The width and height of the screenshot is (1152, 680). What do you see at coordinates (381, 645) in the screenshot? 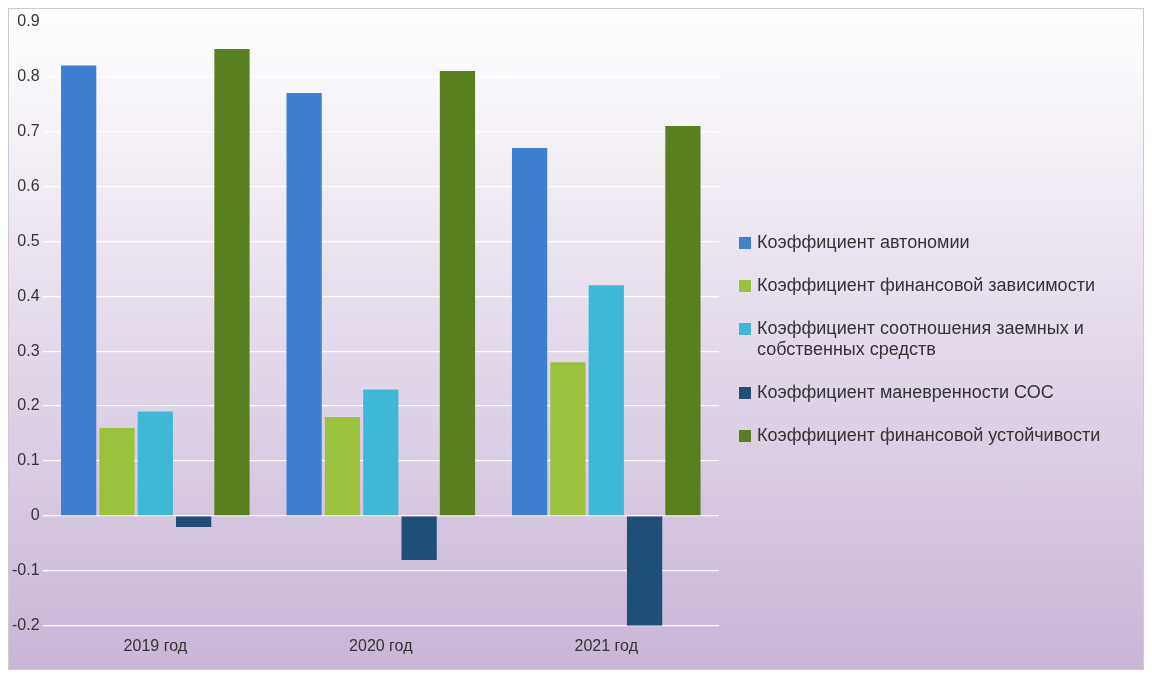
I see `x-tick-label: 2020 год` at bounding box center [381, 645].